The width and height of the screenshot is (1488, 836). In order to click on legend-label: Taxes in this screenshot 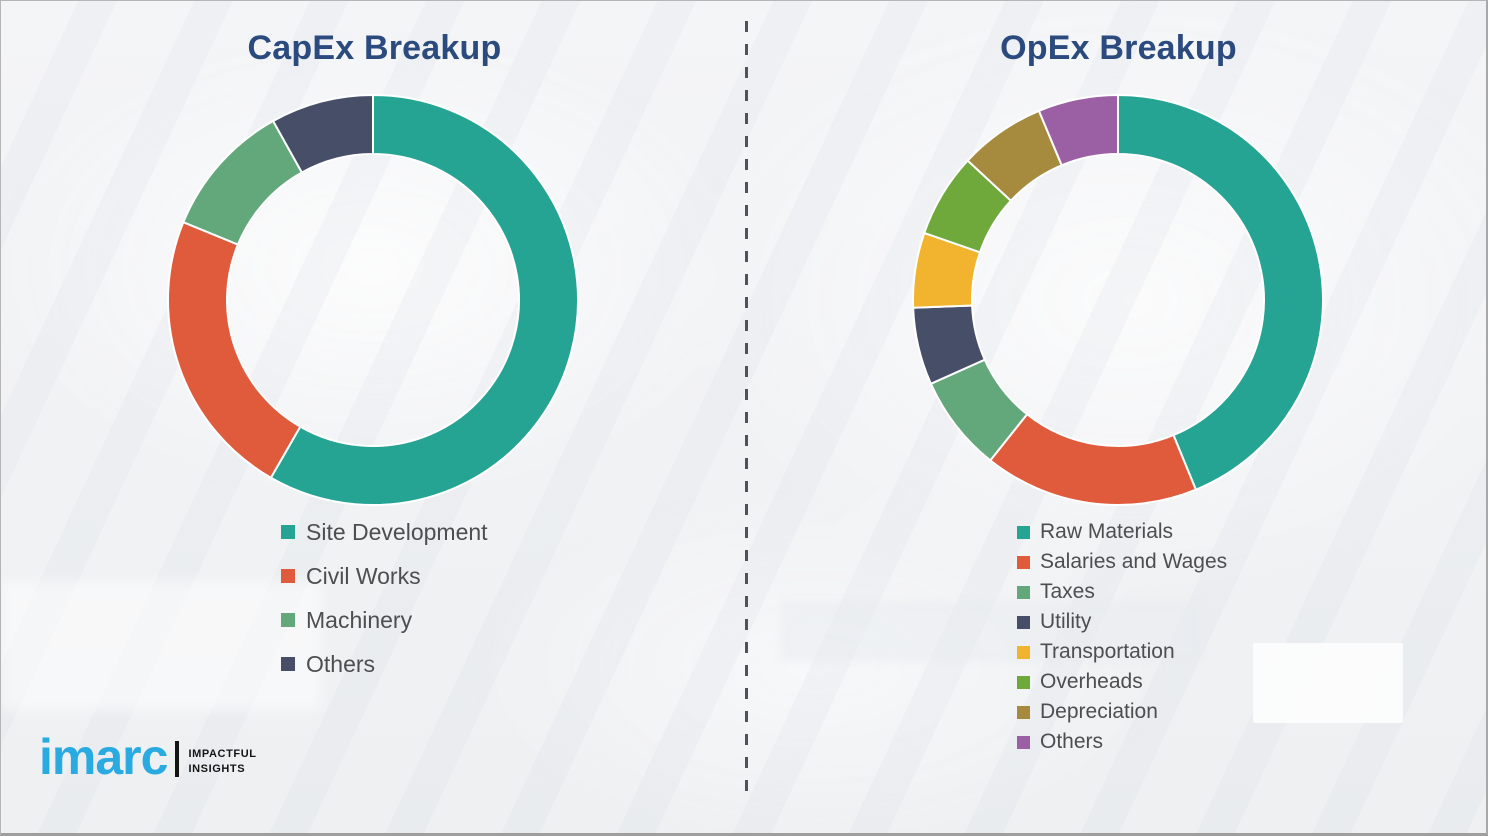, I will do `click(1067, 591)`.